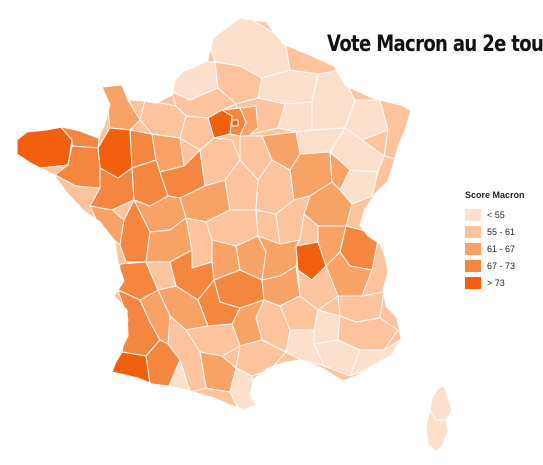  I want to click on legend-item: > 73, so click(495, 282).